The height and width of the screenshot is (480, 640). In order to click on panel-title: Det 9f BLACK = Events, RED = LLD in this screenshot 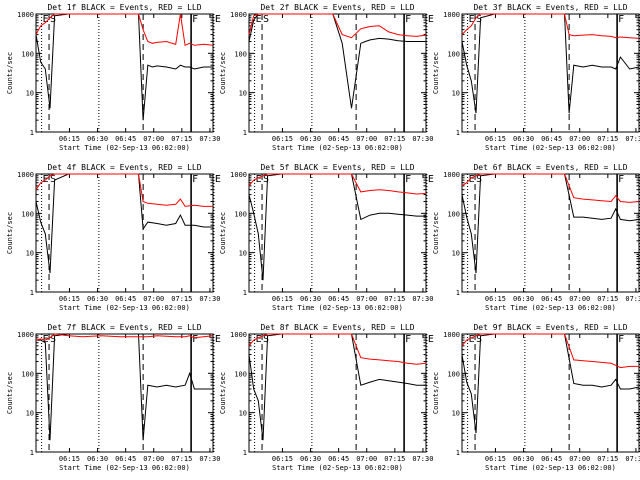, I will do `click(550, 327)`.